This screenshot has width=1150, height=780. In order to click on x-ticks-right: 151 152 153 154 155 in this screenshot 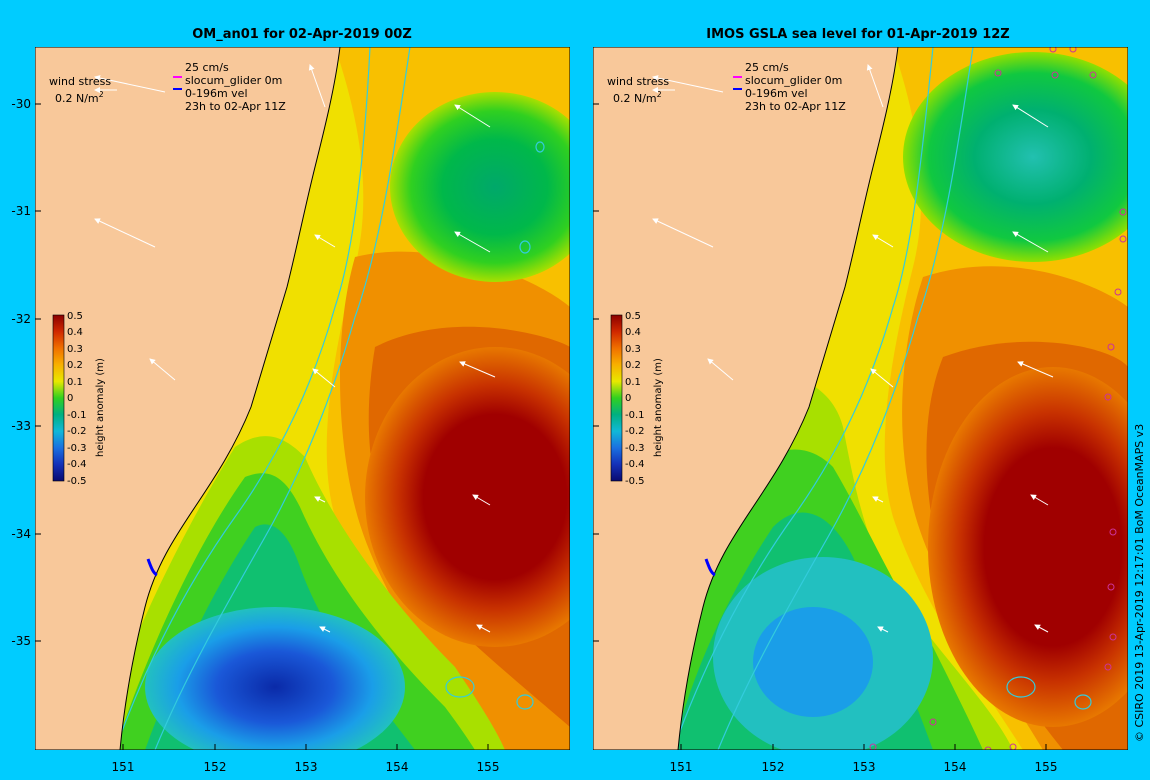, I will do `click(864, 759)`.